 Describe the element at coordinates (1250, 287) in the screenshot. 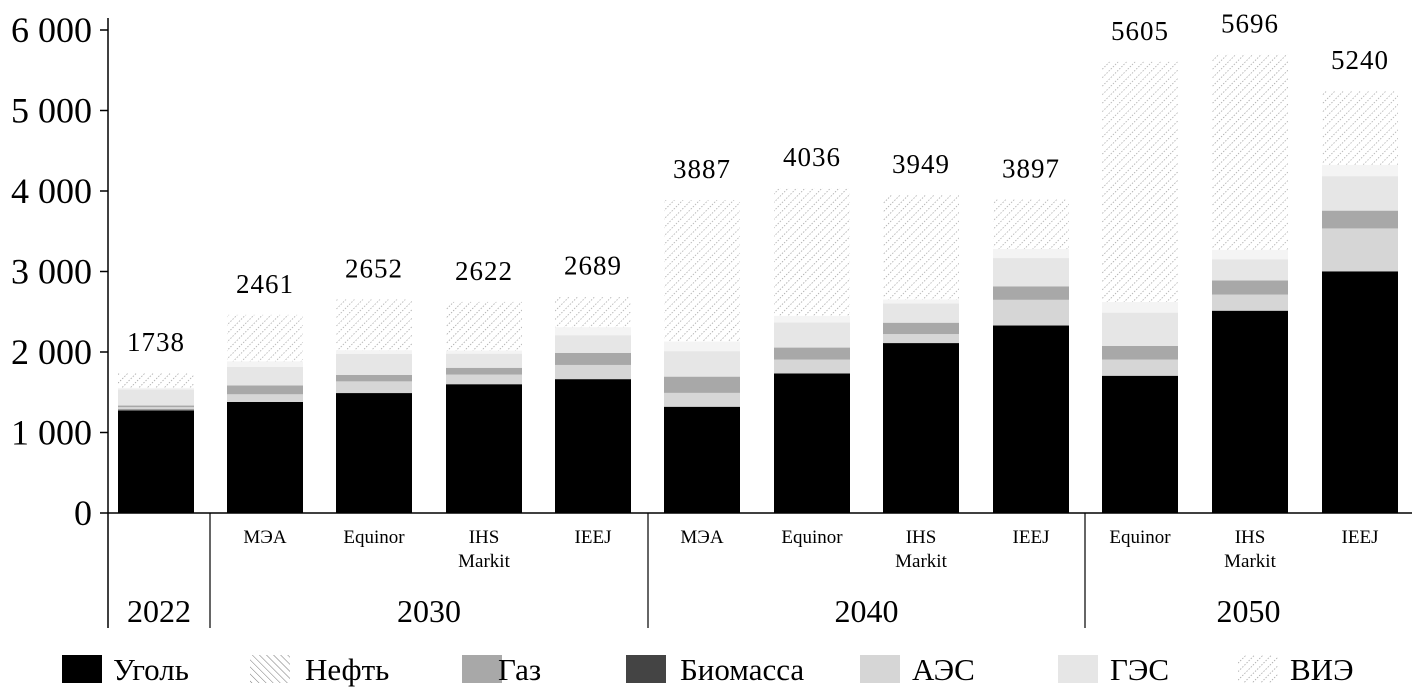

I see `bar-segment-10-Газ` at that location.